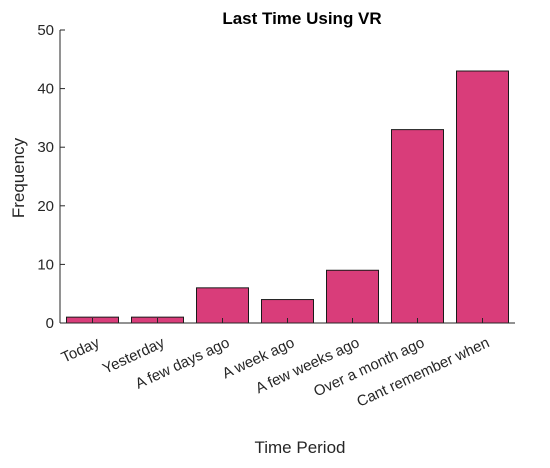 This screenshot has height=468, width=550. I want to click on y-tick-label: 50, so click(45, 30).